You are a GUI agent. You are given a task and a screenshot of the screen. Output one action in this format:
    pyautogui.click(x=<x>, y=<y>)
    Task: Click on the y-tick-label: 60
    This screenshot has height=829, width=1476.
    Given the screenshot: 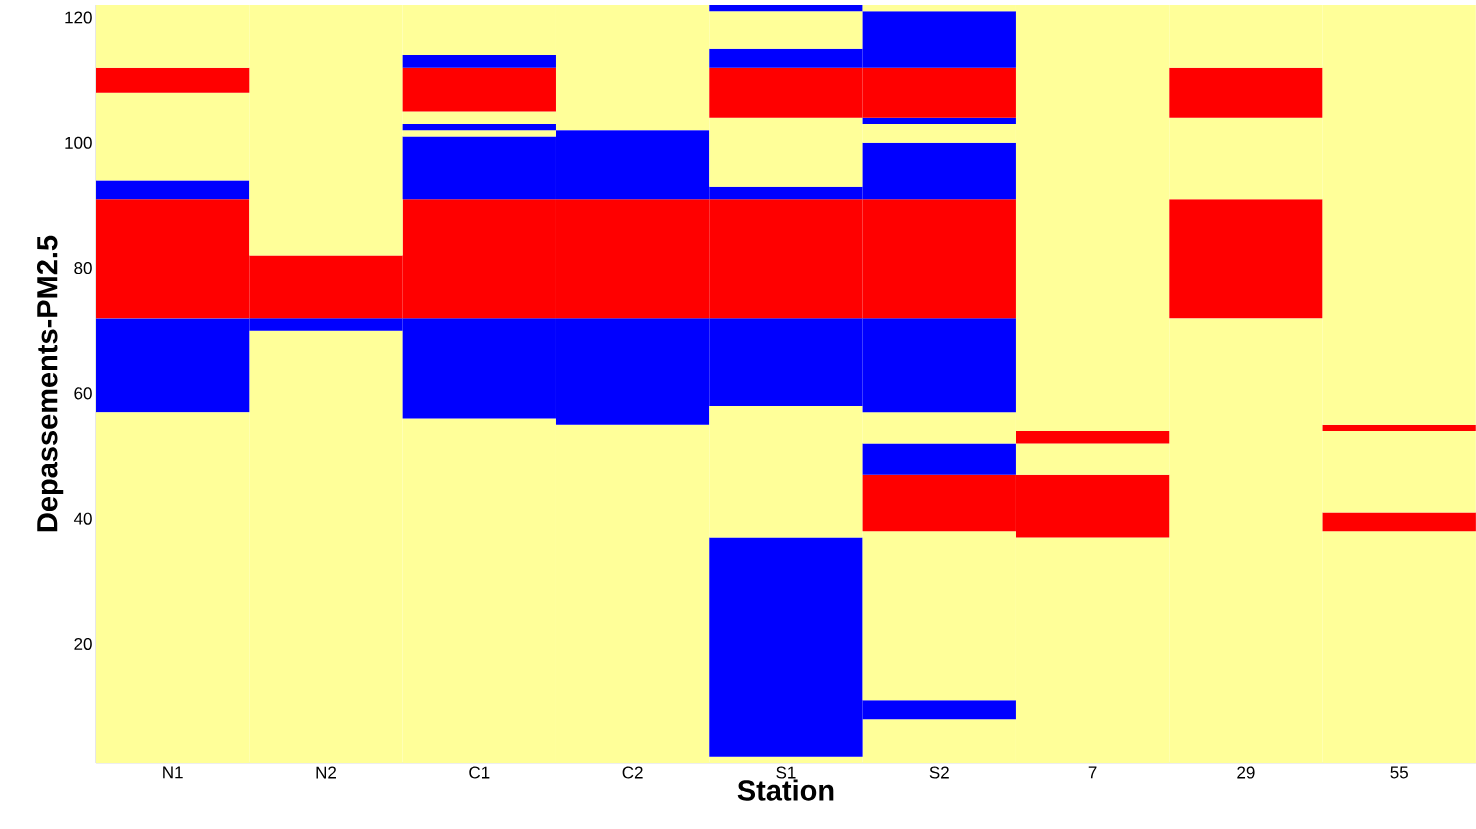 What is the action you would take?
    pyautogui.click(x=83, y=393)
    